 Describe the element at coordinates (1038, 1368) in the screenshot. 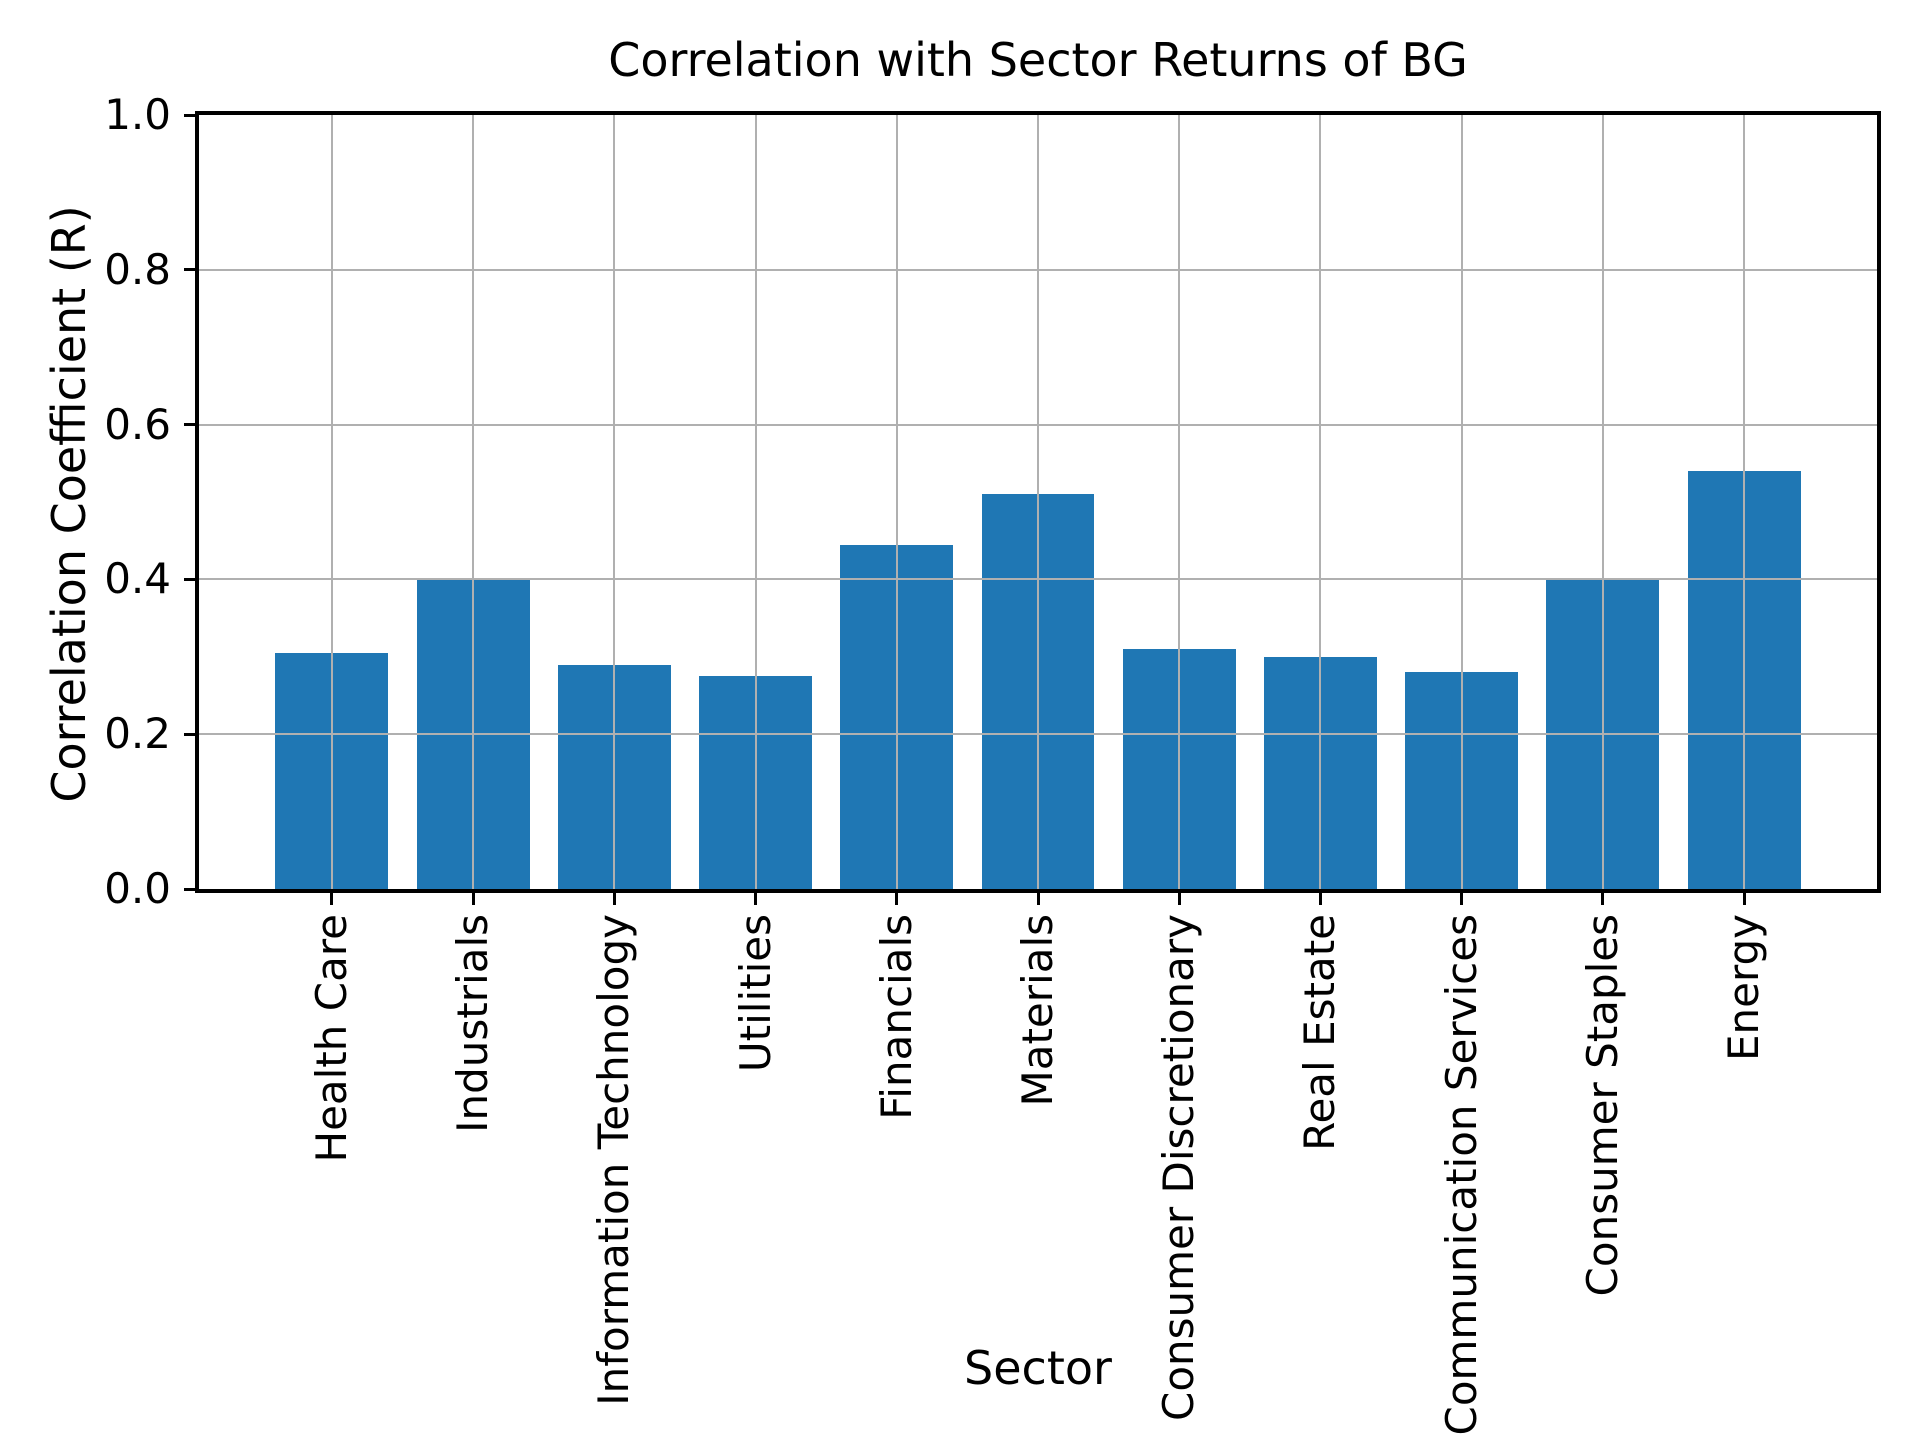

I see `x-axis-label: Sector` at that location.